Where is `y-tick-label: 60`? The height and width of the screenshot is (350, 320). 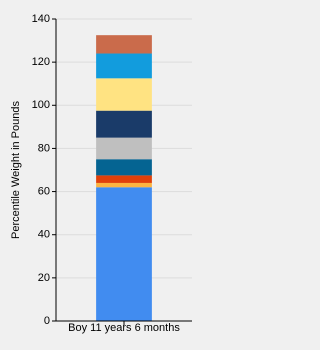
y-tick-label: 60 is located at coordinates (44, 191).